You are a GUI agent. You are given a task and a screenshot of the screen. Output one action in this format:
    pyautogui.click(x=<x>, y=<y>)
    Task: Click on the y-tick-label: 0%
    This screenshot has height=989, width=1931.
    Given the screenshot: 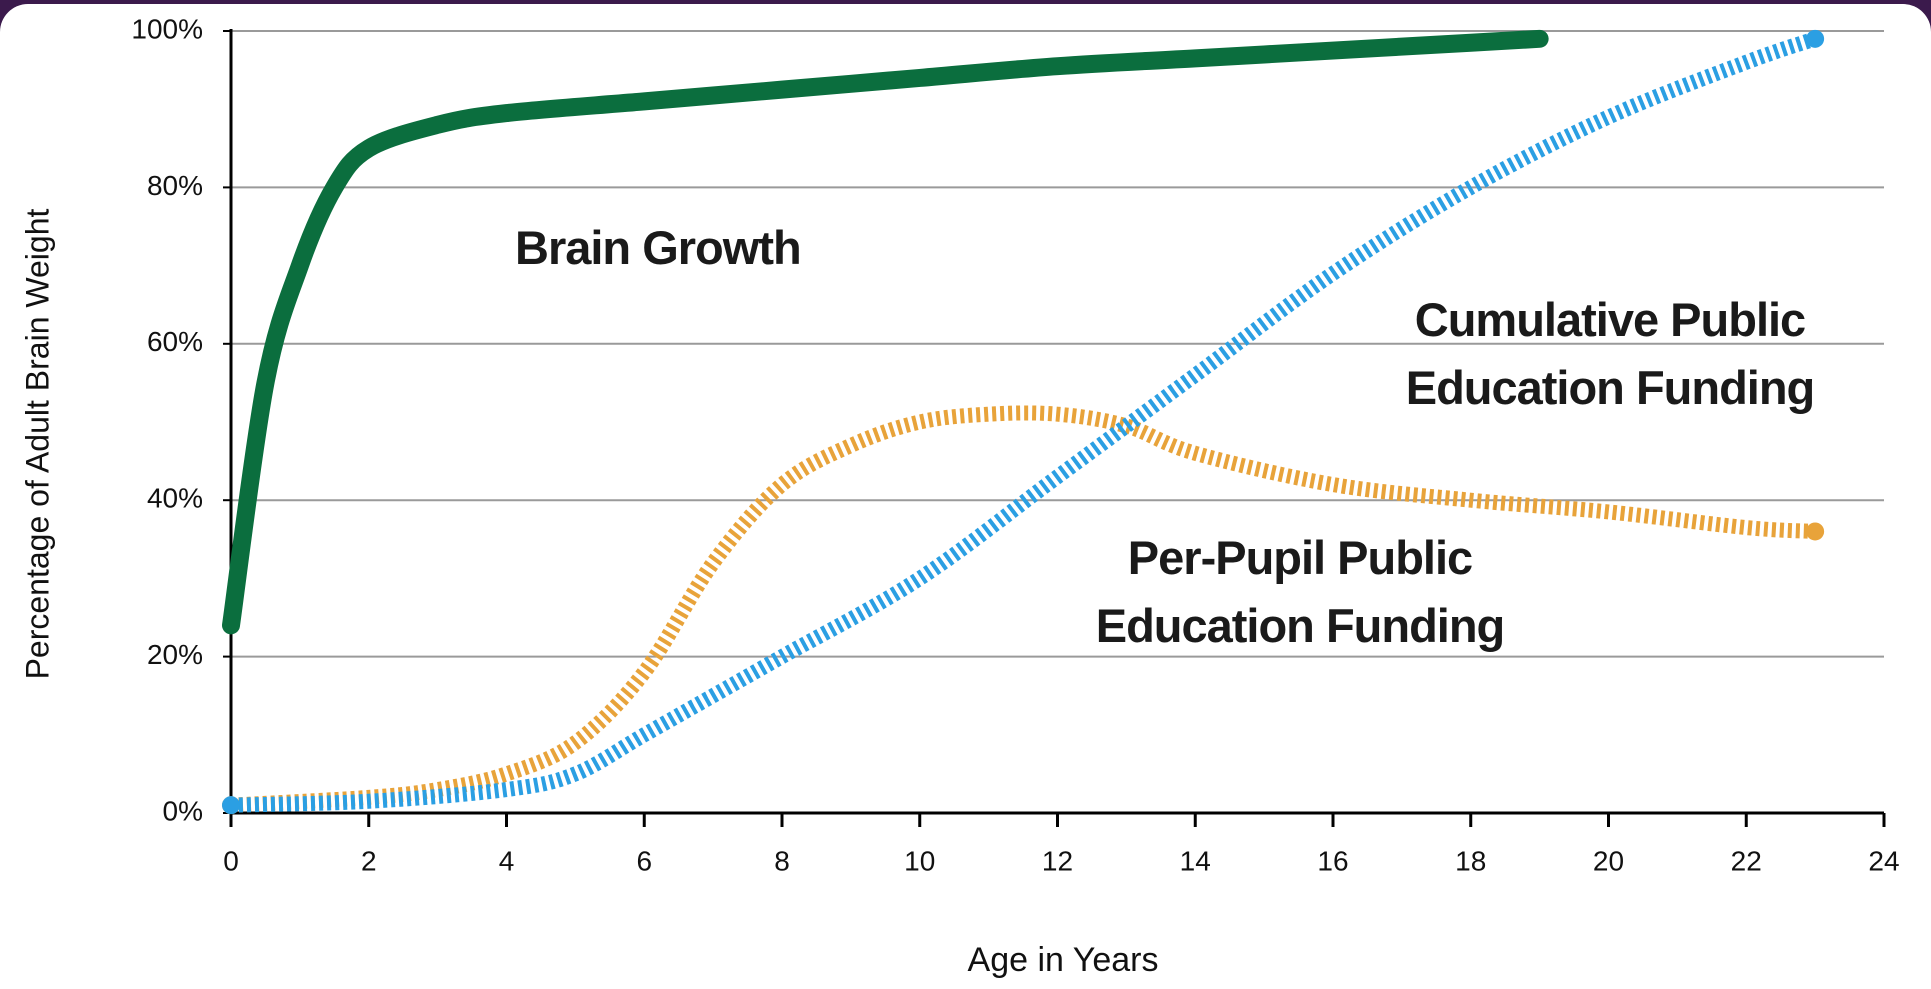 What is the action you would take?
    pyautogui.click(x=183, y=810)
    